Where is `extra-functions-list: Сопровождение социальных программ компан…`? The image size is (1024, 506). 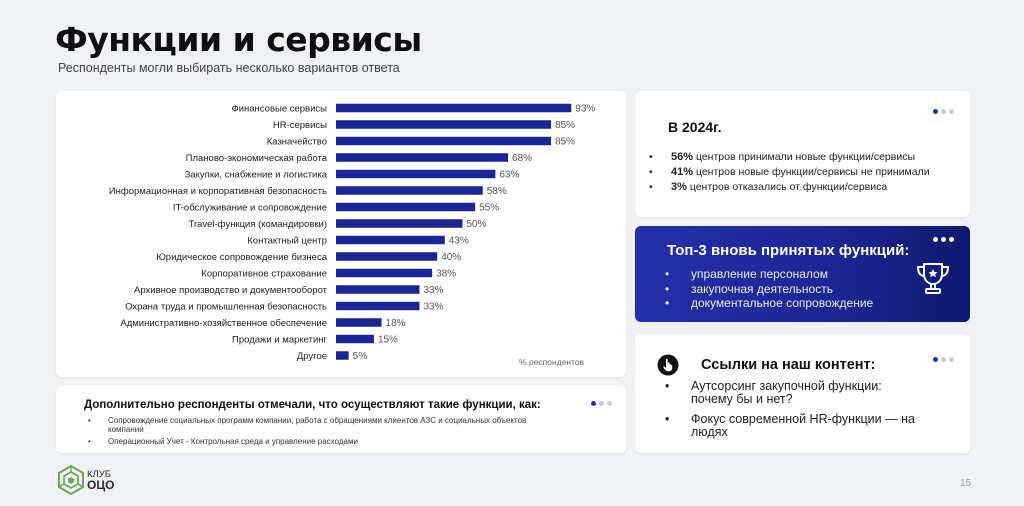
extra-functions-list: Сопровождение социальных программ компан… is located at coordinates (321, 432).